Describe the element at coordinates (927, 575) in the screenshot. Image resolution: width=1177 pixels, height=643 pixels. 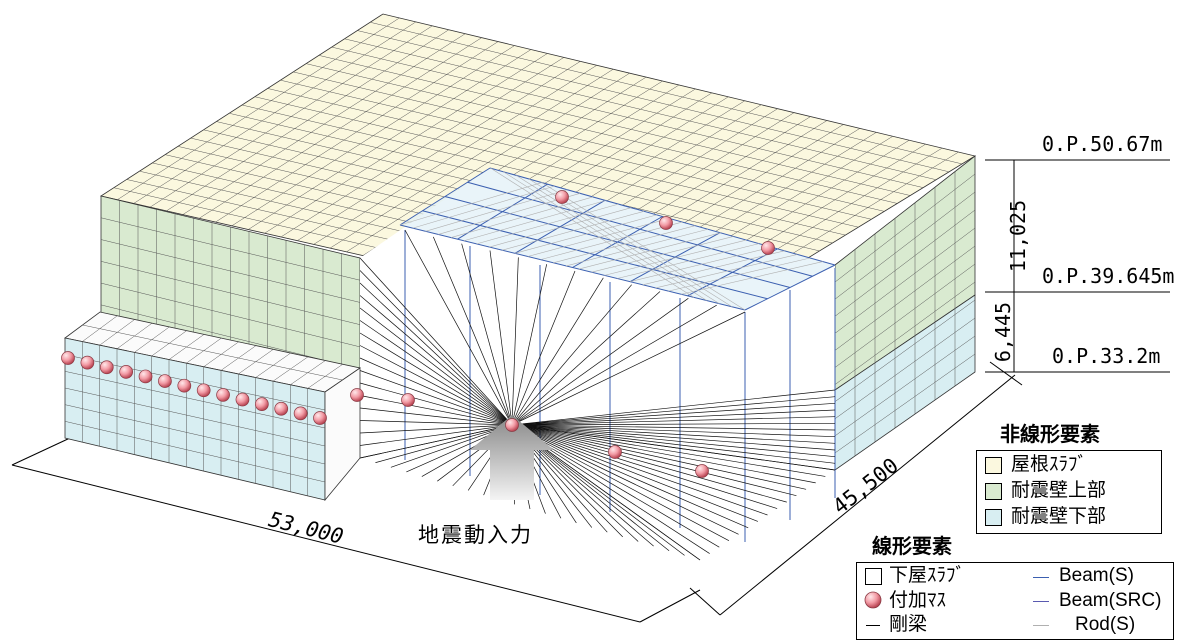
I see `legend-item-lower-roof-slab: 下屋ｽﾗﾌﾞ` at that location.